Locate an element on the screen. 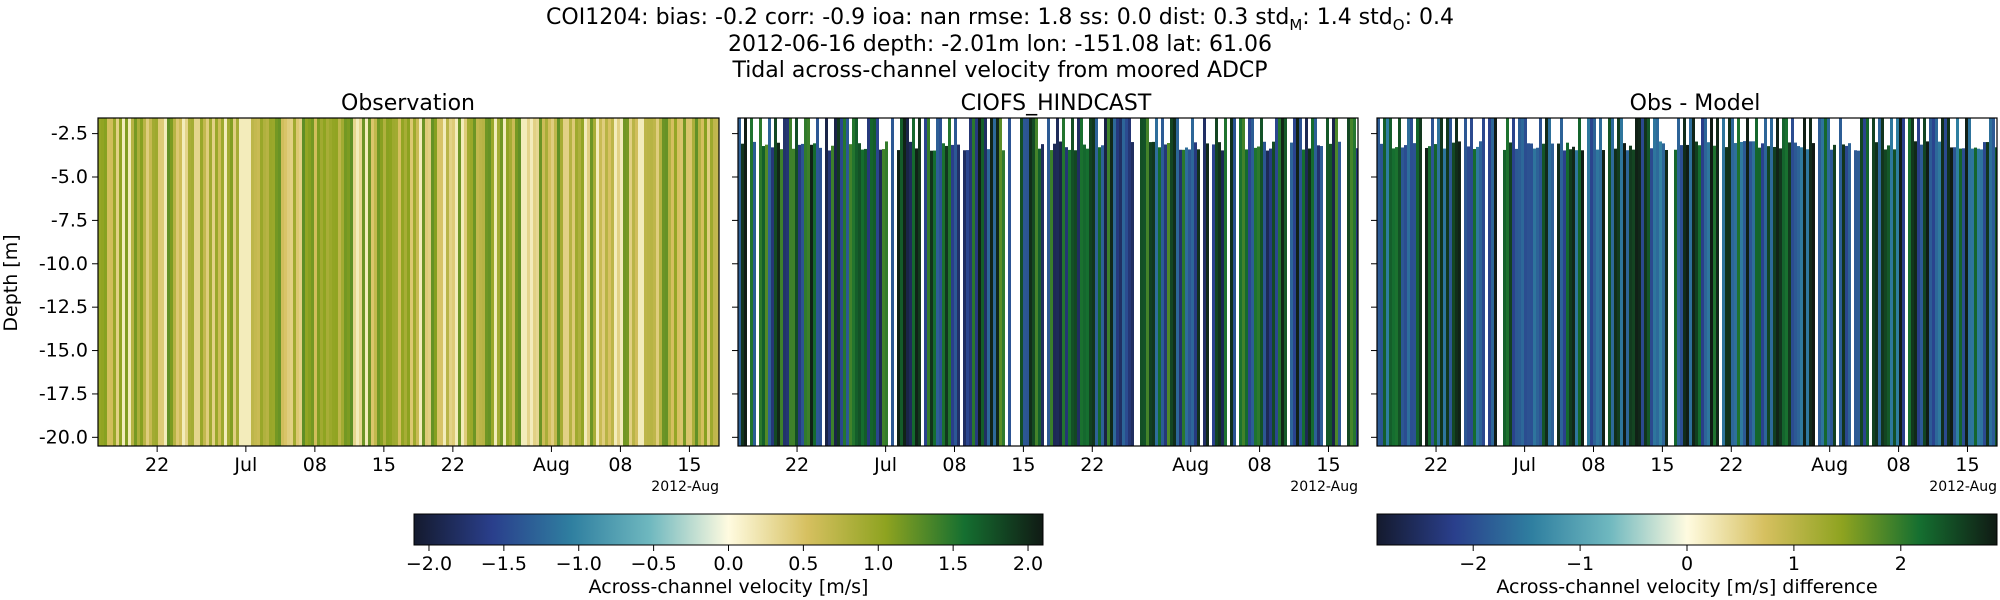 The width and height of the screenshot is (2000, 600). x-offset-label: 2012-Aug is located at coordinates (685, 487).